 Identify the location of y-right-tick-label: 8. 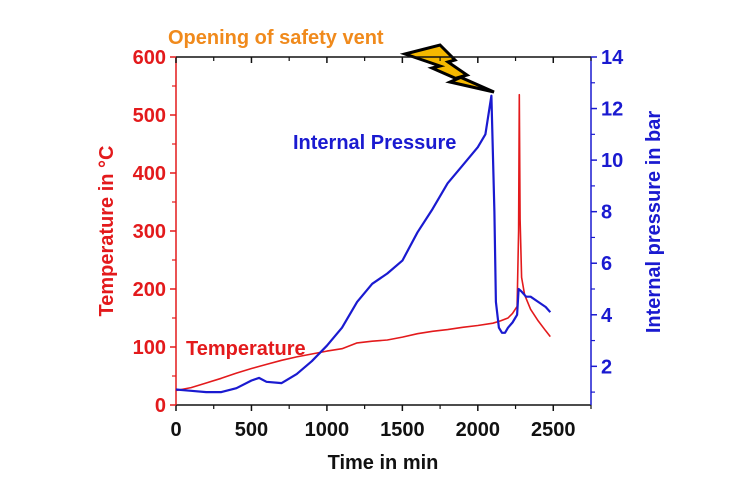
(606, 213).